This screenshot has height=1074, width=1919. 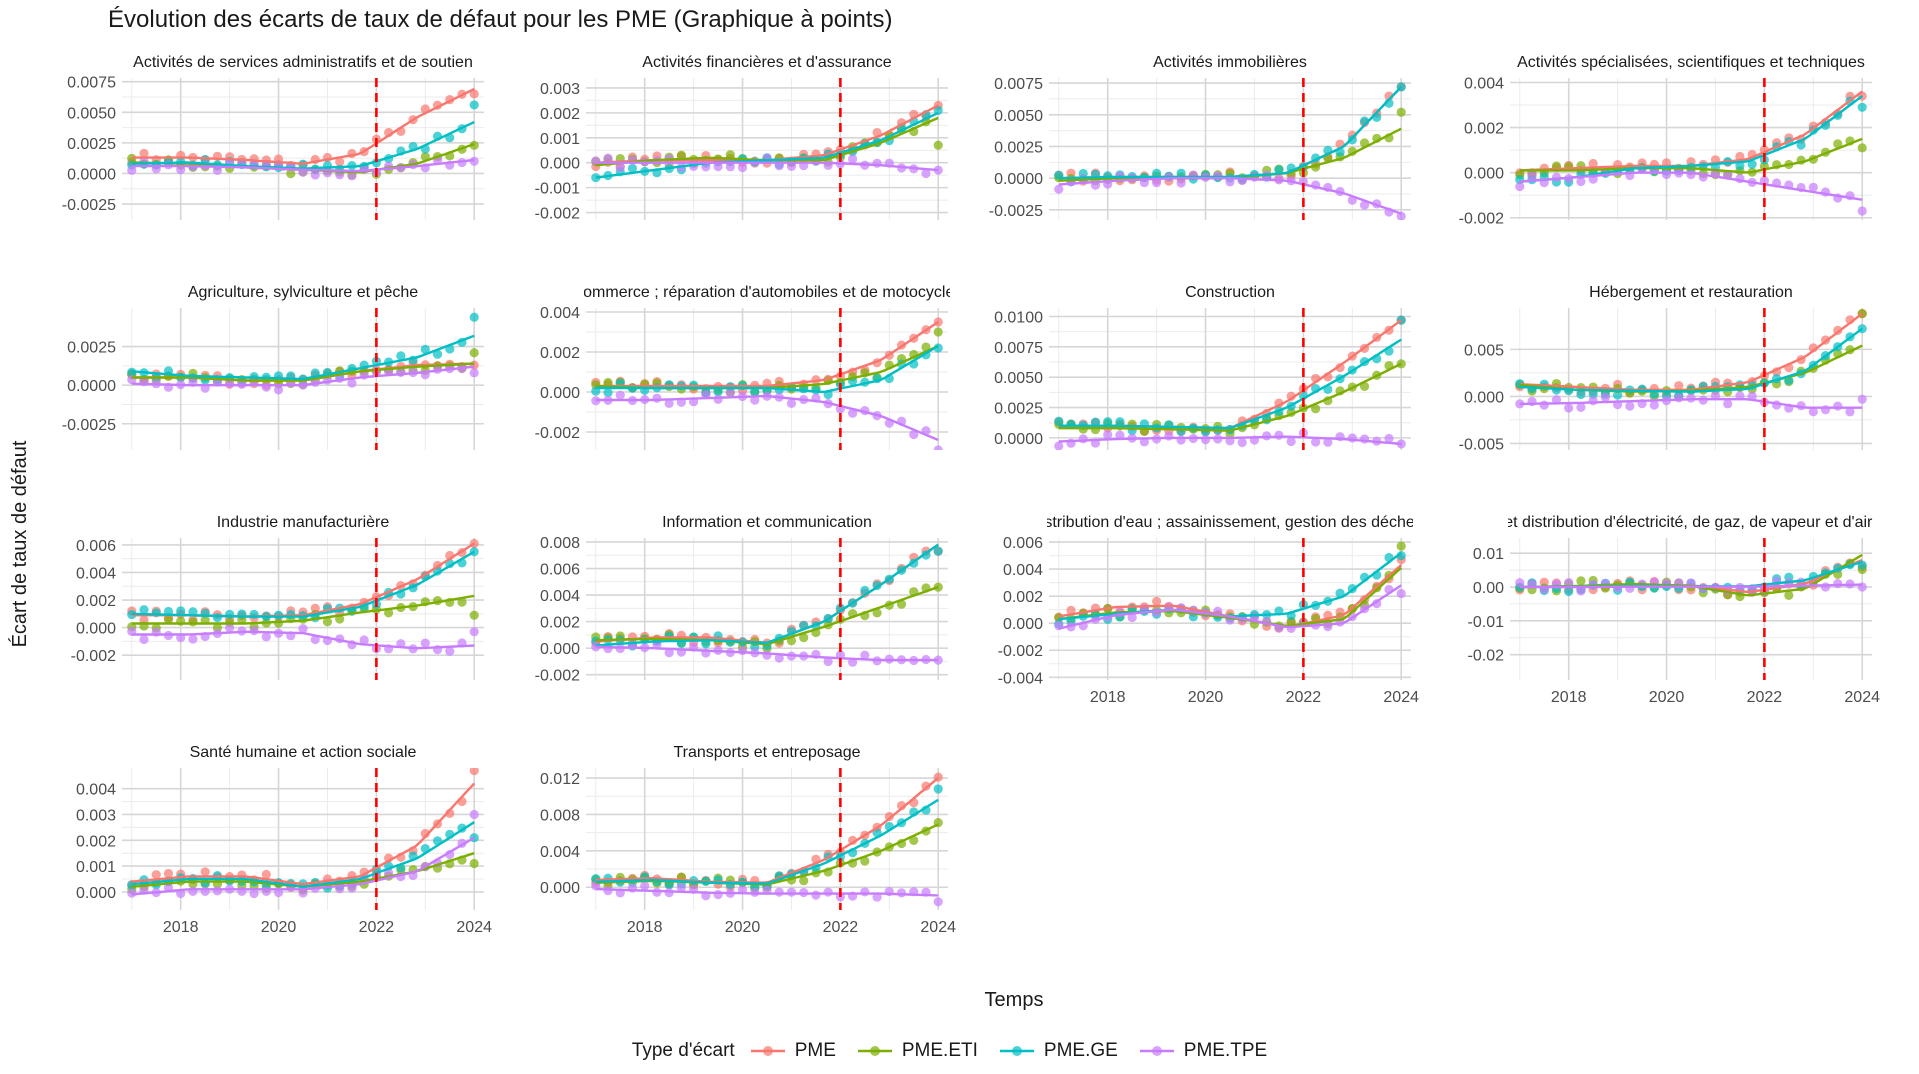 What do you see at coordinates (743, 927) in the screenshot?
I see `x-tick-label: 2020` at bounding box center [743, 927].